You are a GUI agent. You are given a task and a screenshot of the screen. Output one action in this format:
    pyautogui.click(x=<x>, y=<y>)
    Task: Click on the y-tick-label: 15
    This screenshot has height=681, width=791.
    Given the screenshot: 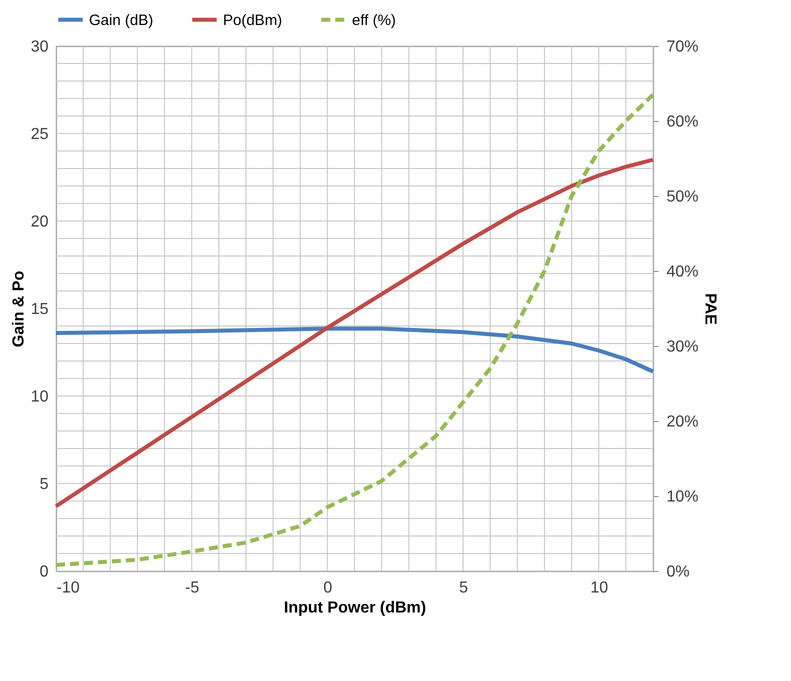 What is the action you would take?
    pyautogui.click(x=39, y=309)
    